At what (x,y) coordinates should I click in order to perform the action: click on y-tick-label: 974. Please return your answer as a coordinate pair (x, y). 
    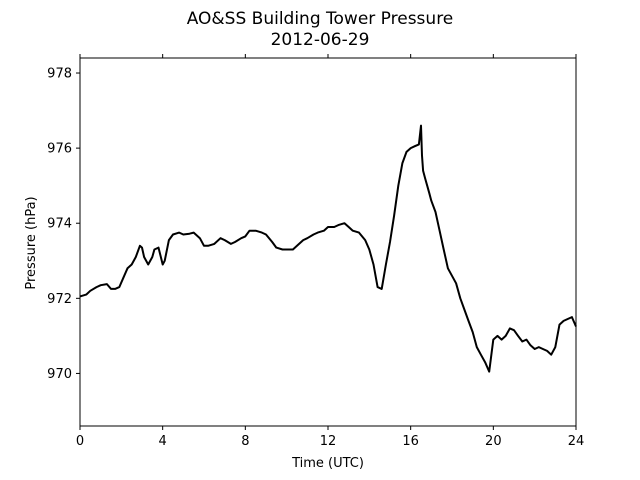
    Looking at the image, I should click on (59, 224).